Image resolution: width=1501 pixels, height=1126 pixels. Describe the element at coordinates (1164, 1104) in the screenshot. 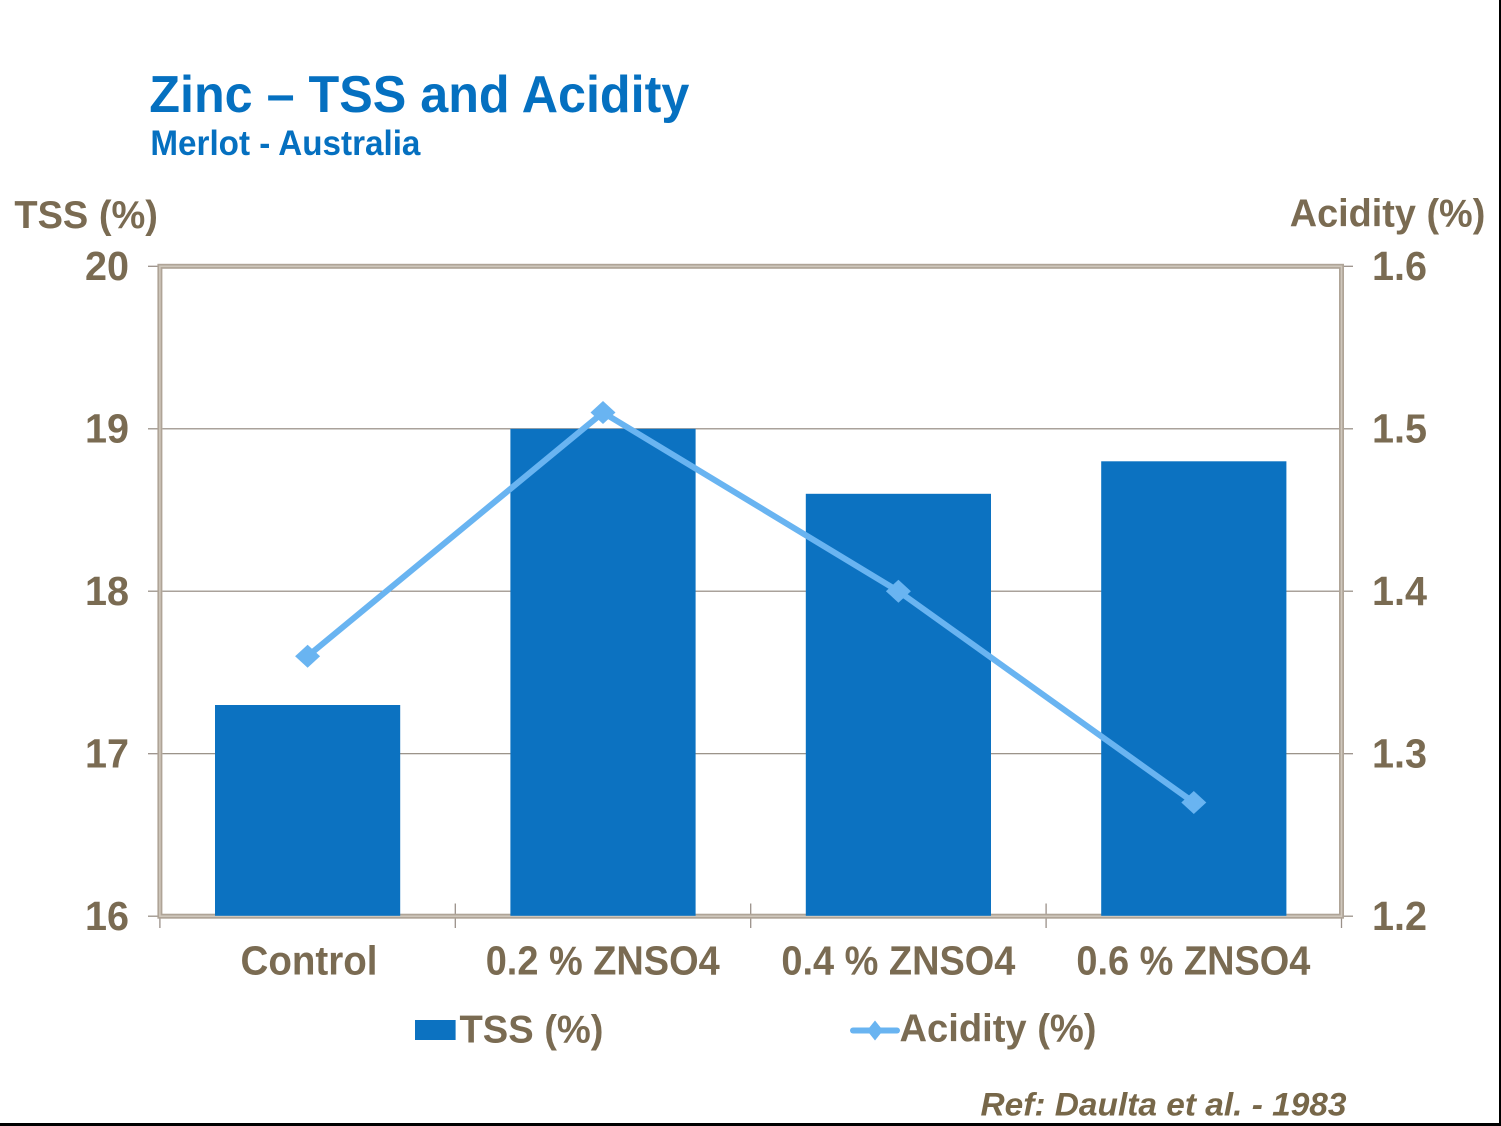

I see `svg-text: Ref: Daulta et al. - 1983` at that location.